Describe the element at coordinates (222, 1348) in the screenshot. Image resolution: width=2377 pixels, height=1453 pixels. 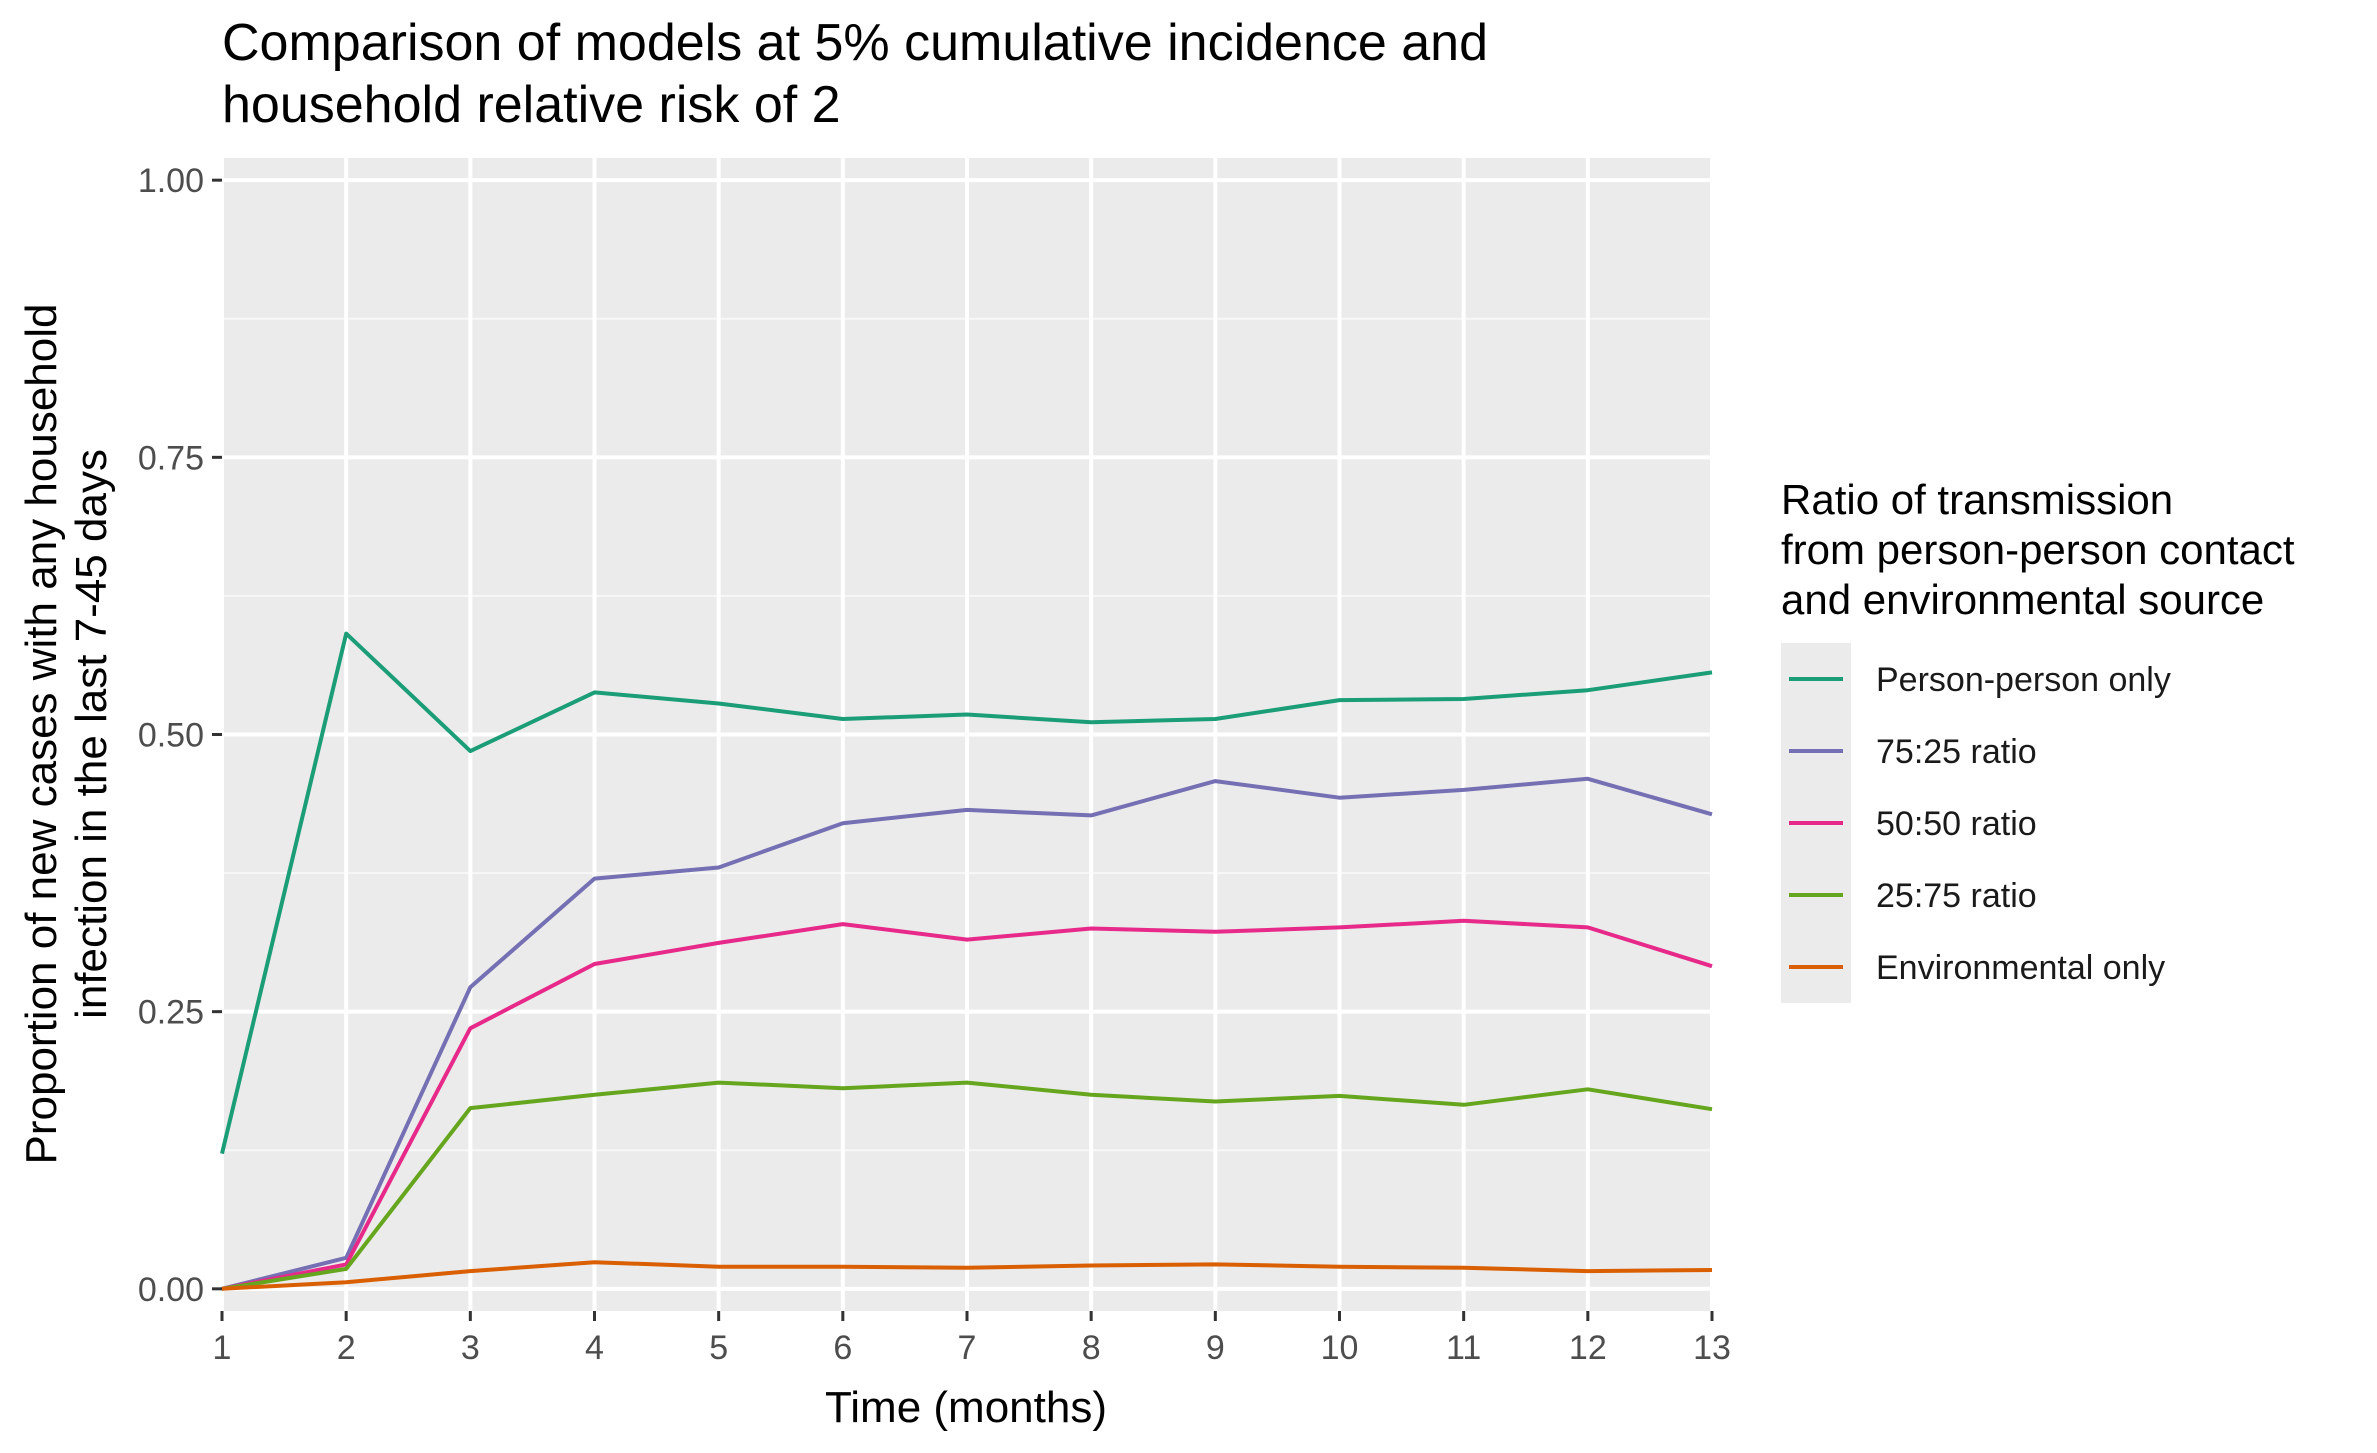
I see `x-tick-label: 1` at that location.